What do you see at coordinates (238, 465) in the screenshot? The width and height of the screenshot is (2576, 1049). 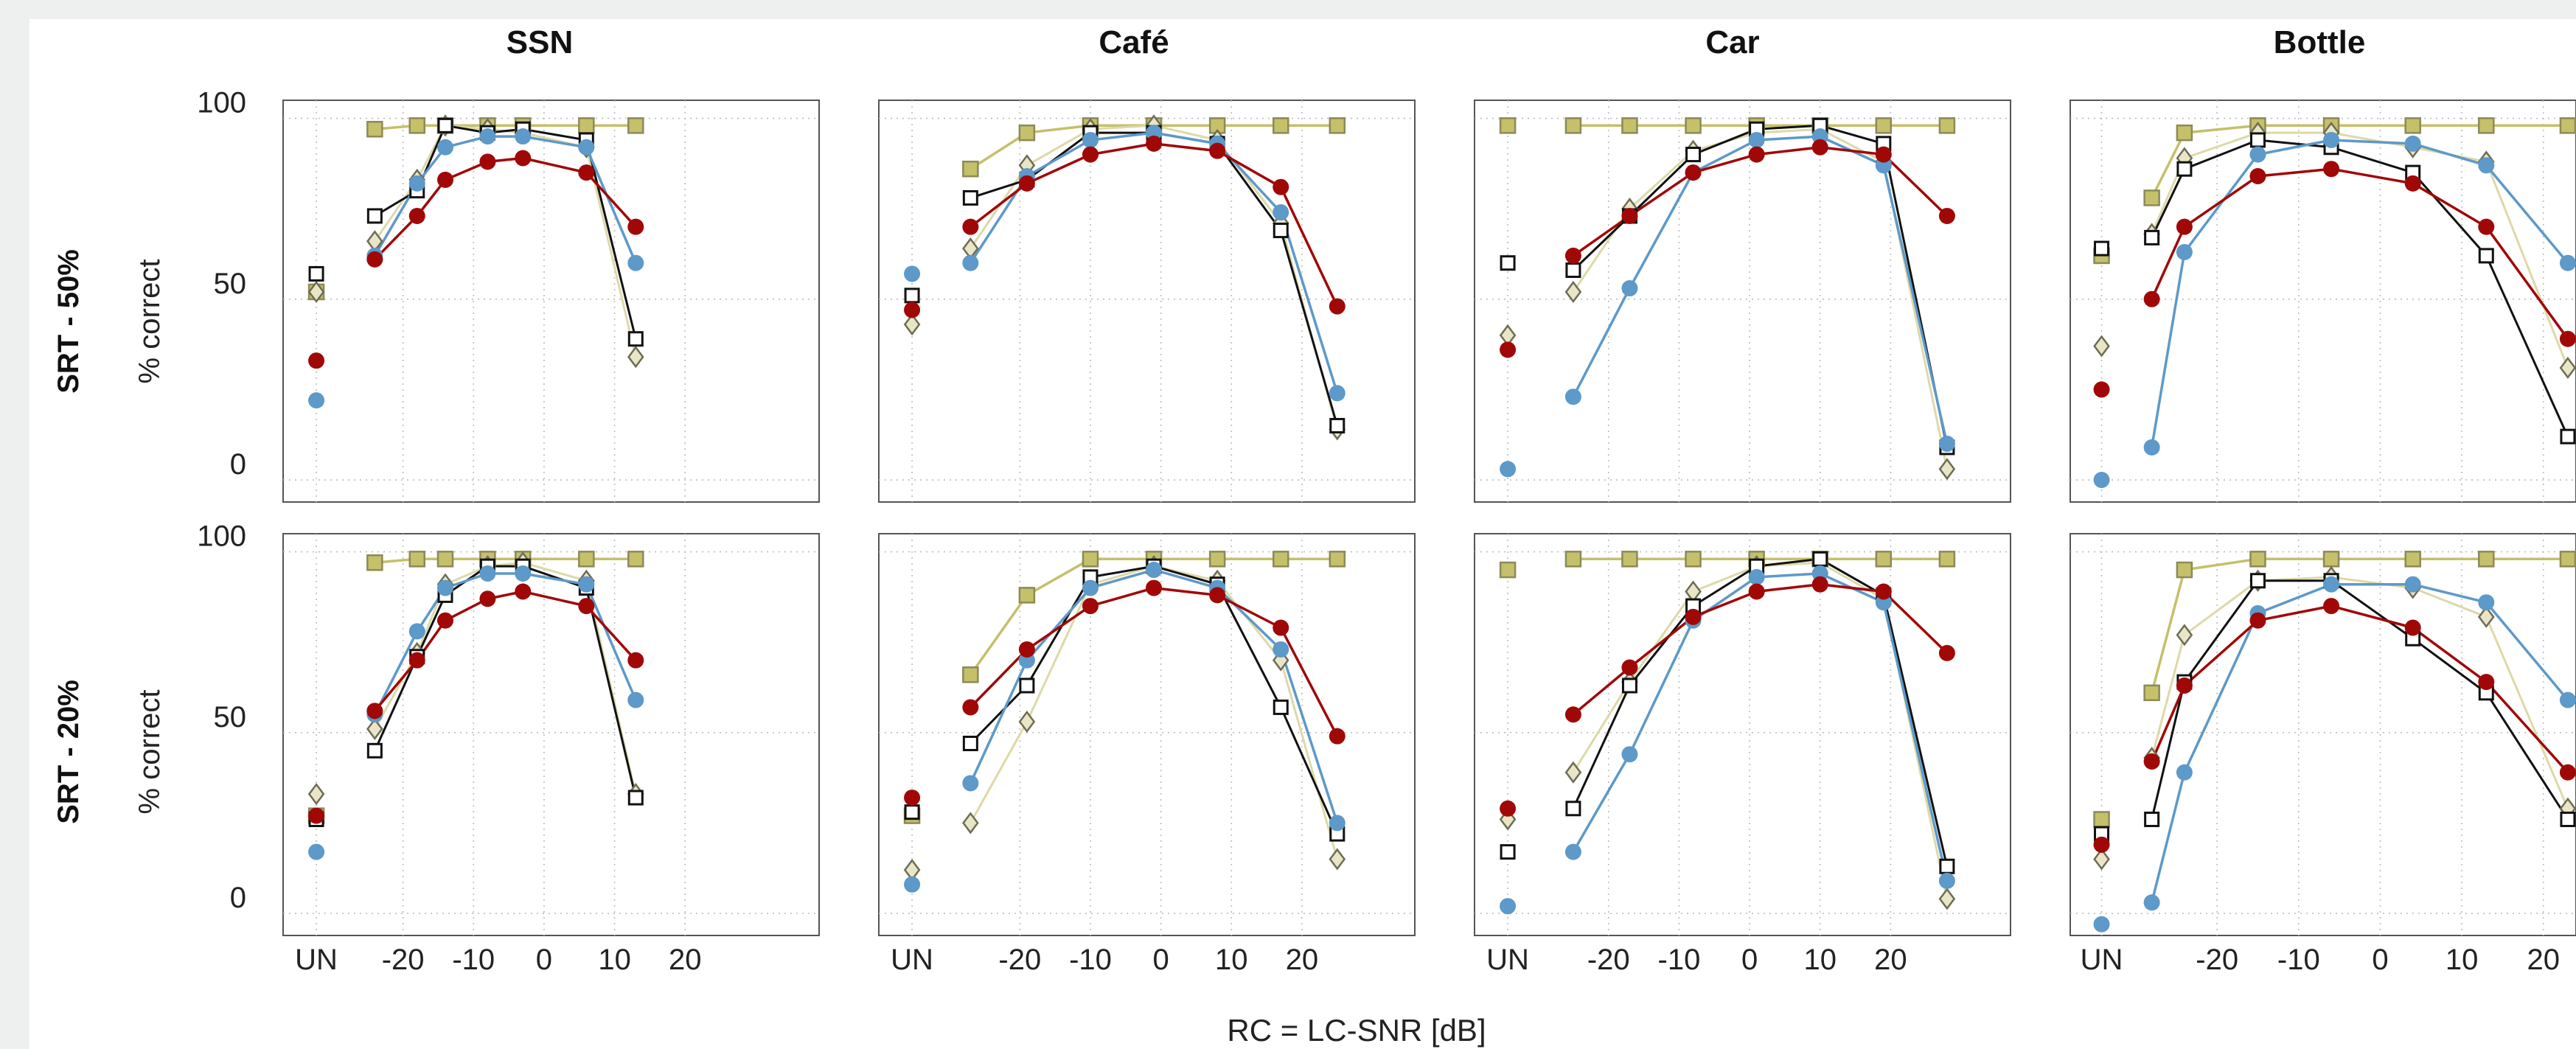 I see `y-tick-label: 0` at bounding box center [238, 465].